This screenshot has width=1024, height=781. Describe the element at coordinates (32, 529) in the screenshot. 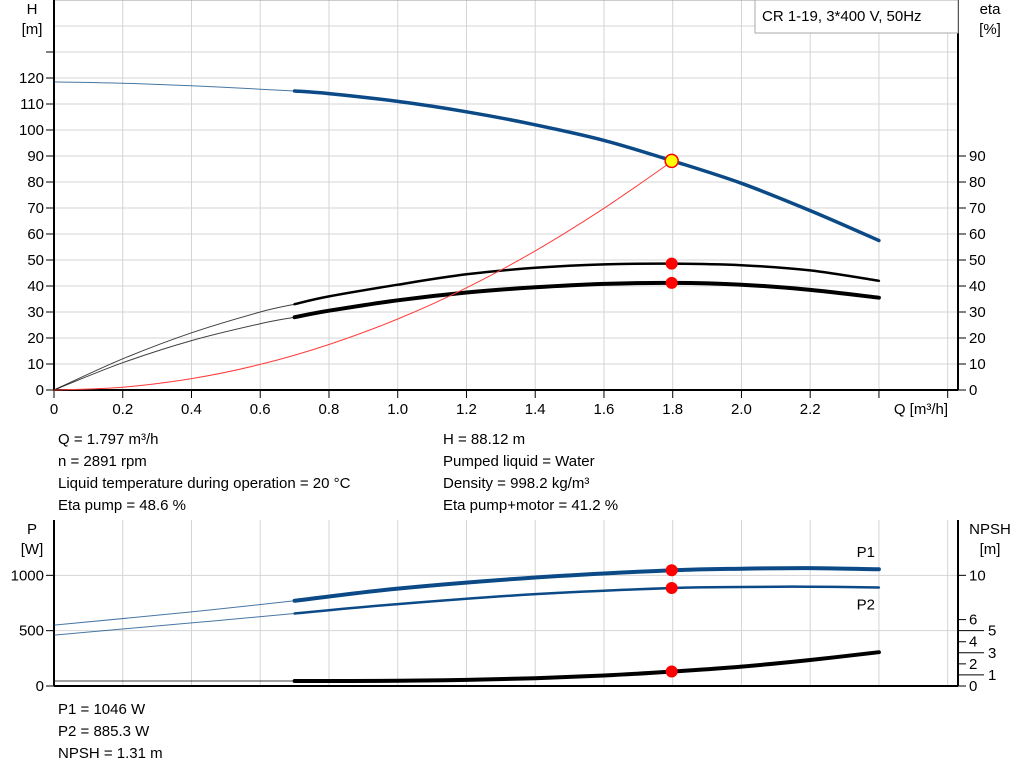

I see `y-axis-title-left: P` at that location.